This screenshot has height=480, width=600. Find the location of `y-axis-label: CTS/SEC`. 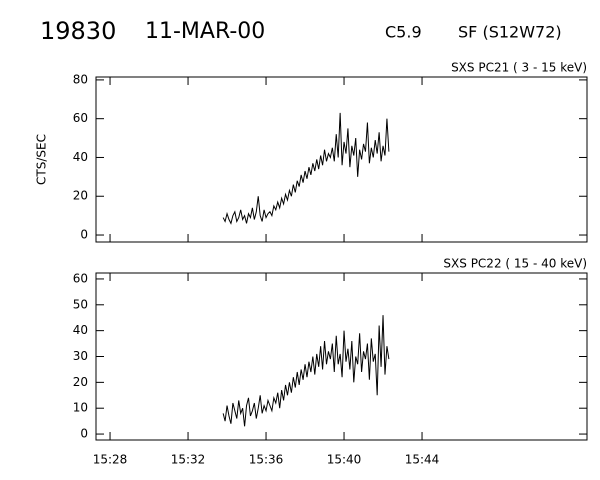

y-axis-label: CTS/SEC is located at coordinates (42, 159).